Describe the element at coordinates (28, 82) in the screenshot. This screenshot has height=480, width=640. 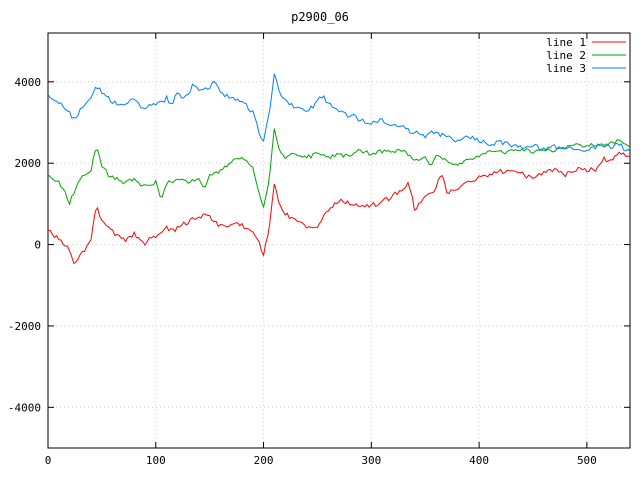
I see `y-tick-label: 4000` at that location.